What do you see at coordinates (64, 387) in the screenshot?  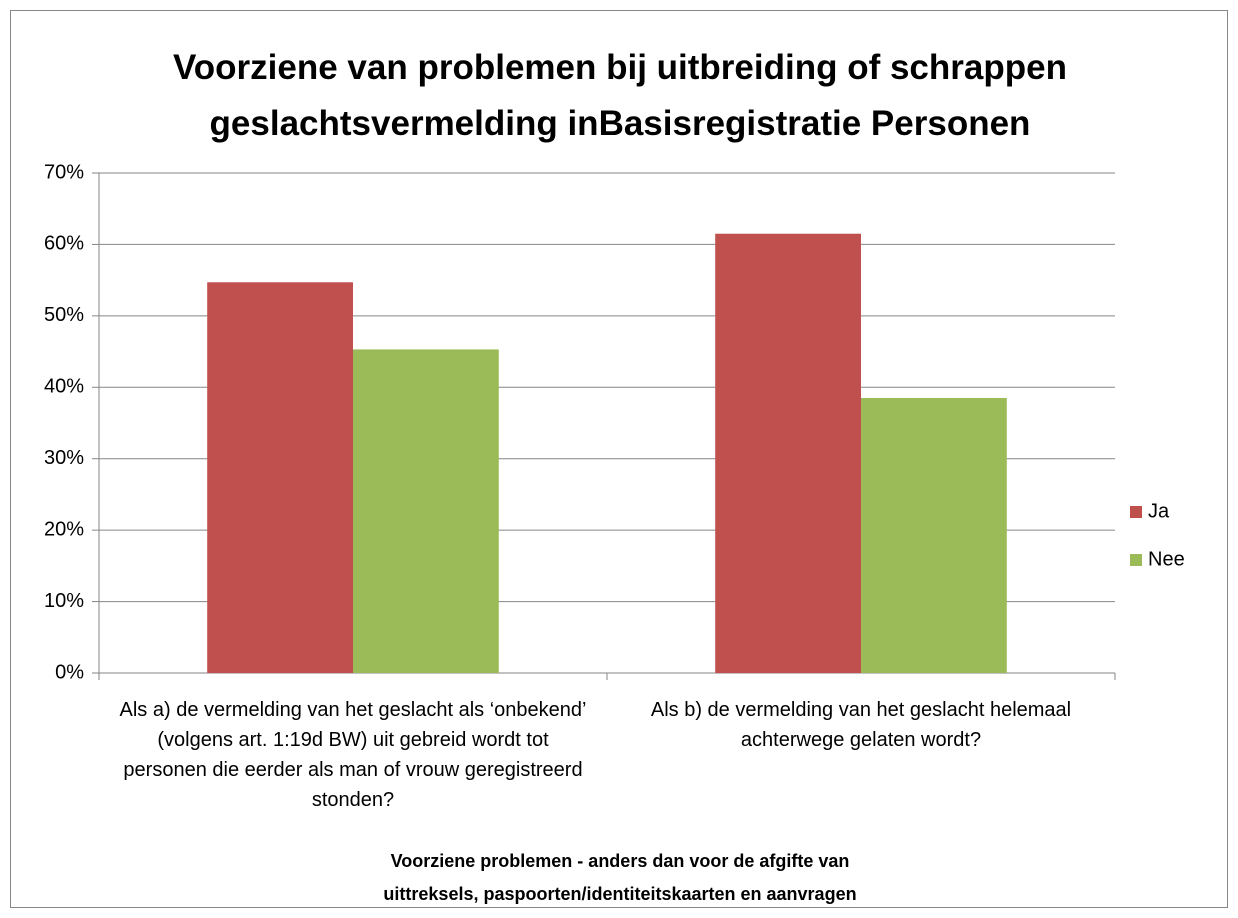 I see `y-tick-label: 40%` at bounding box center [64, 387].